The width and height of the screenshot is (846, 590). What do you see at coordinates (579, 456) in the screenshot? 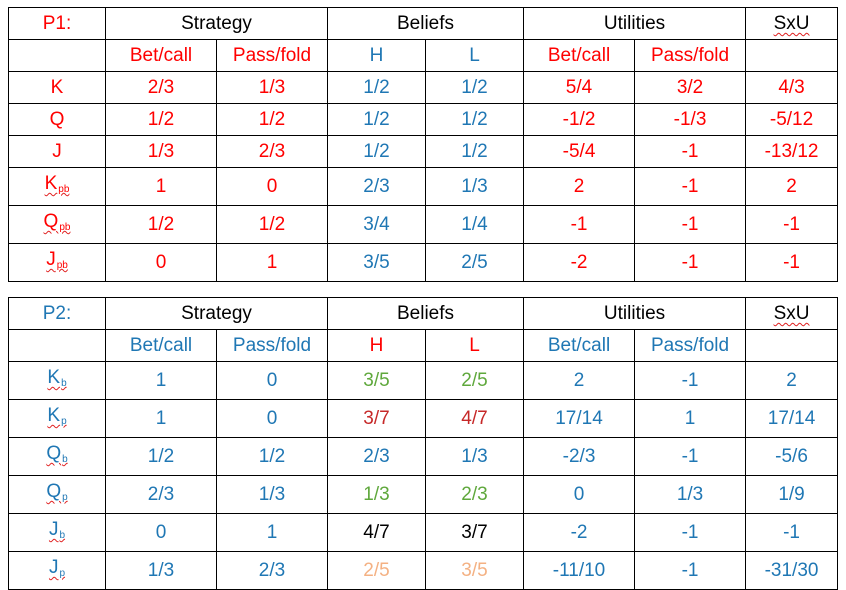
I see `table-cell: -2/3` at bounding box center [579, 456].